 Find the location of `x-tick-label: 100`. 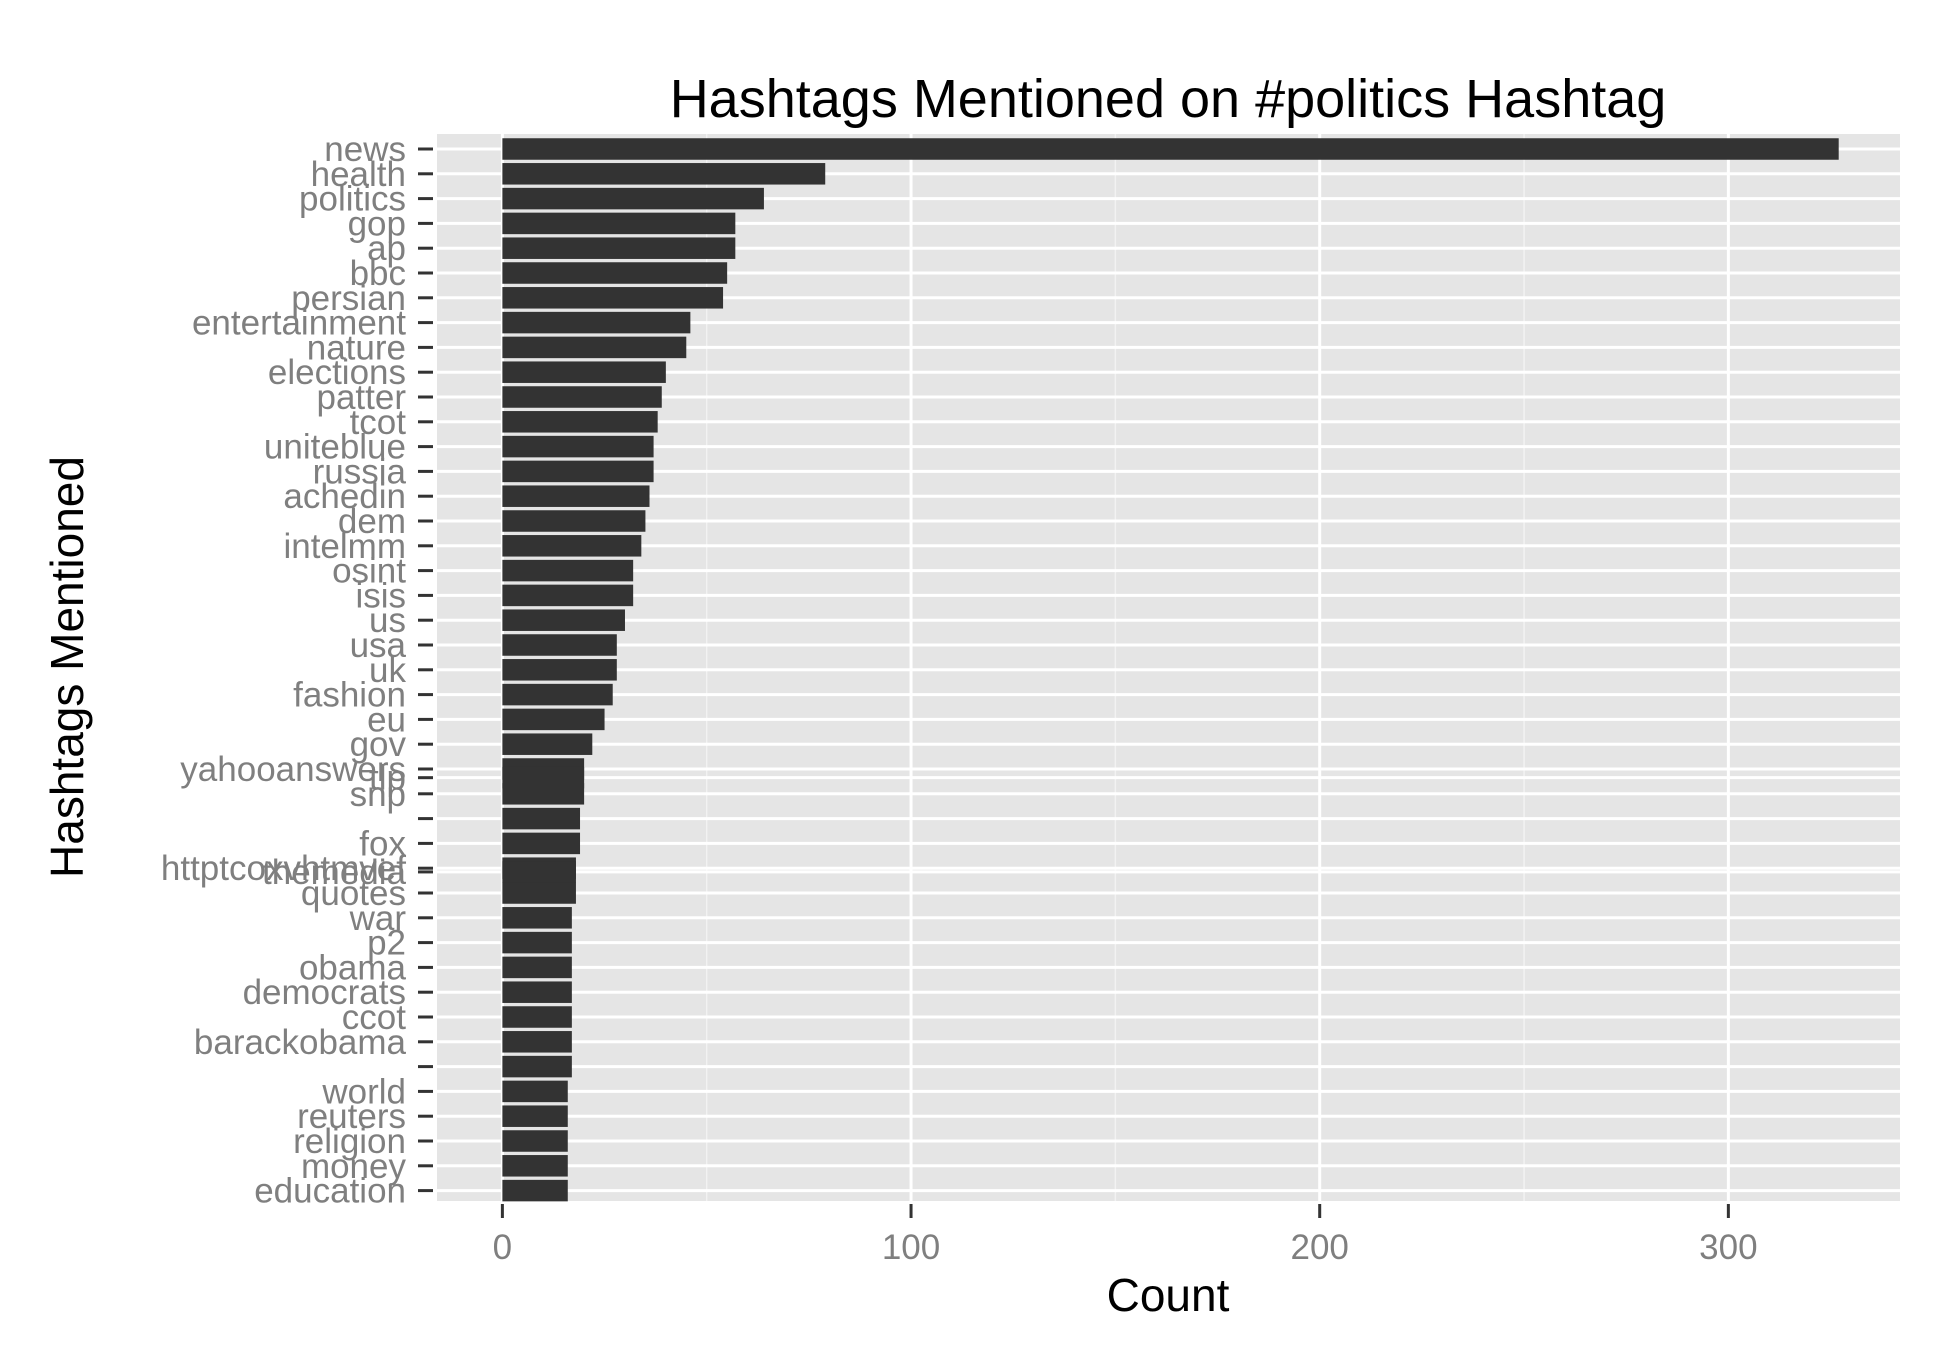

x-tick-label: 100 is located at coordinates (911, 1247).